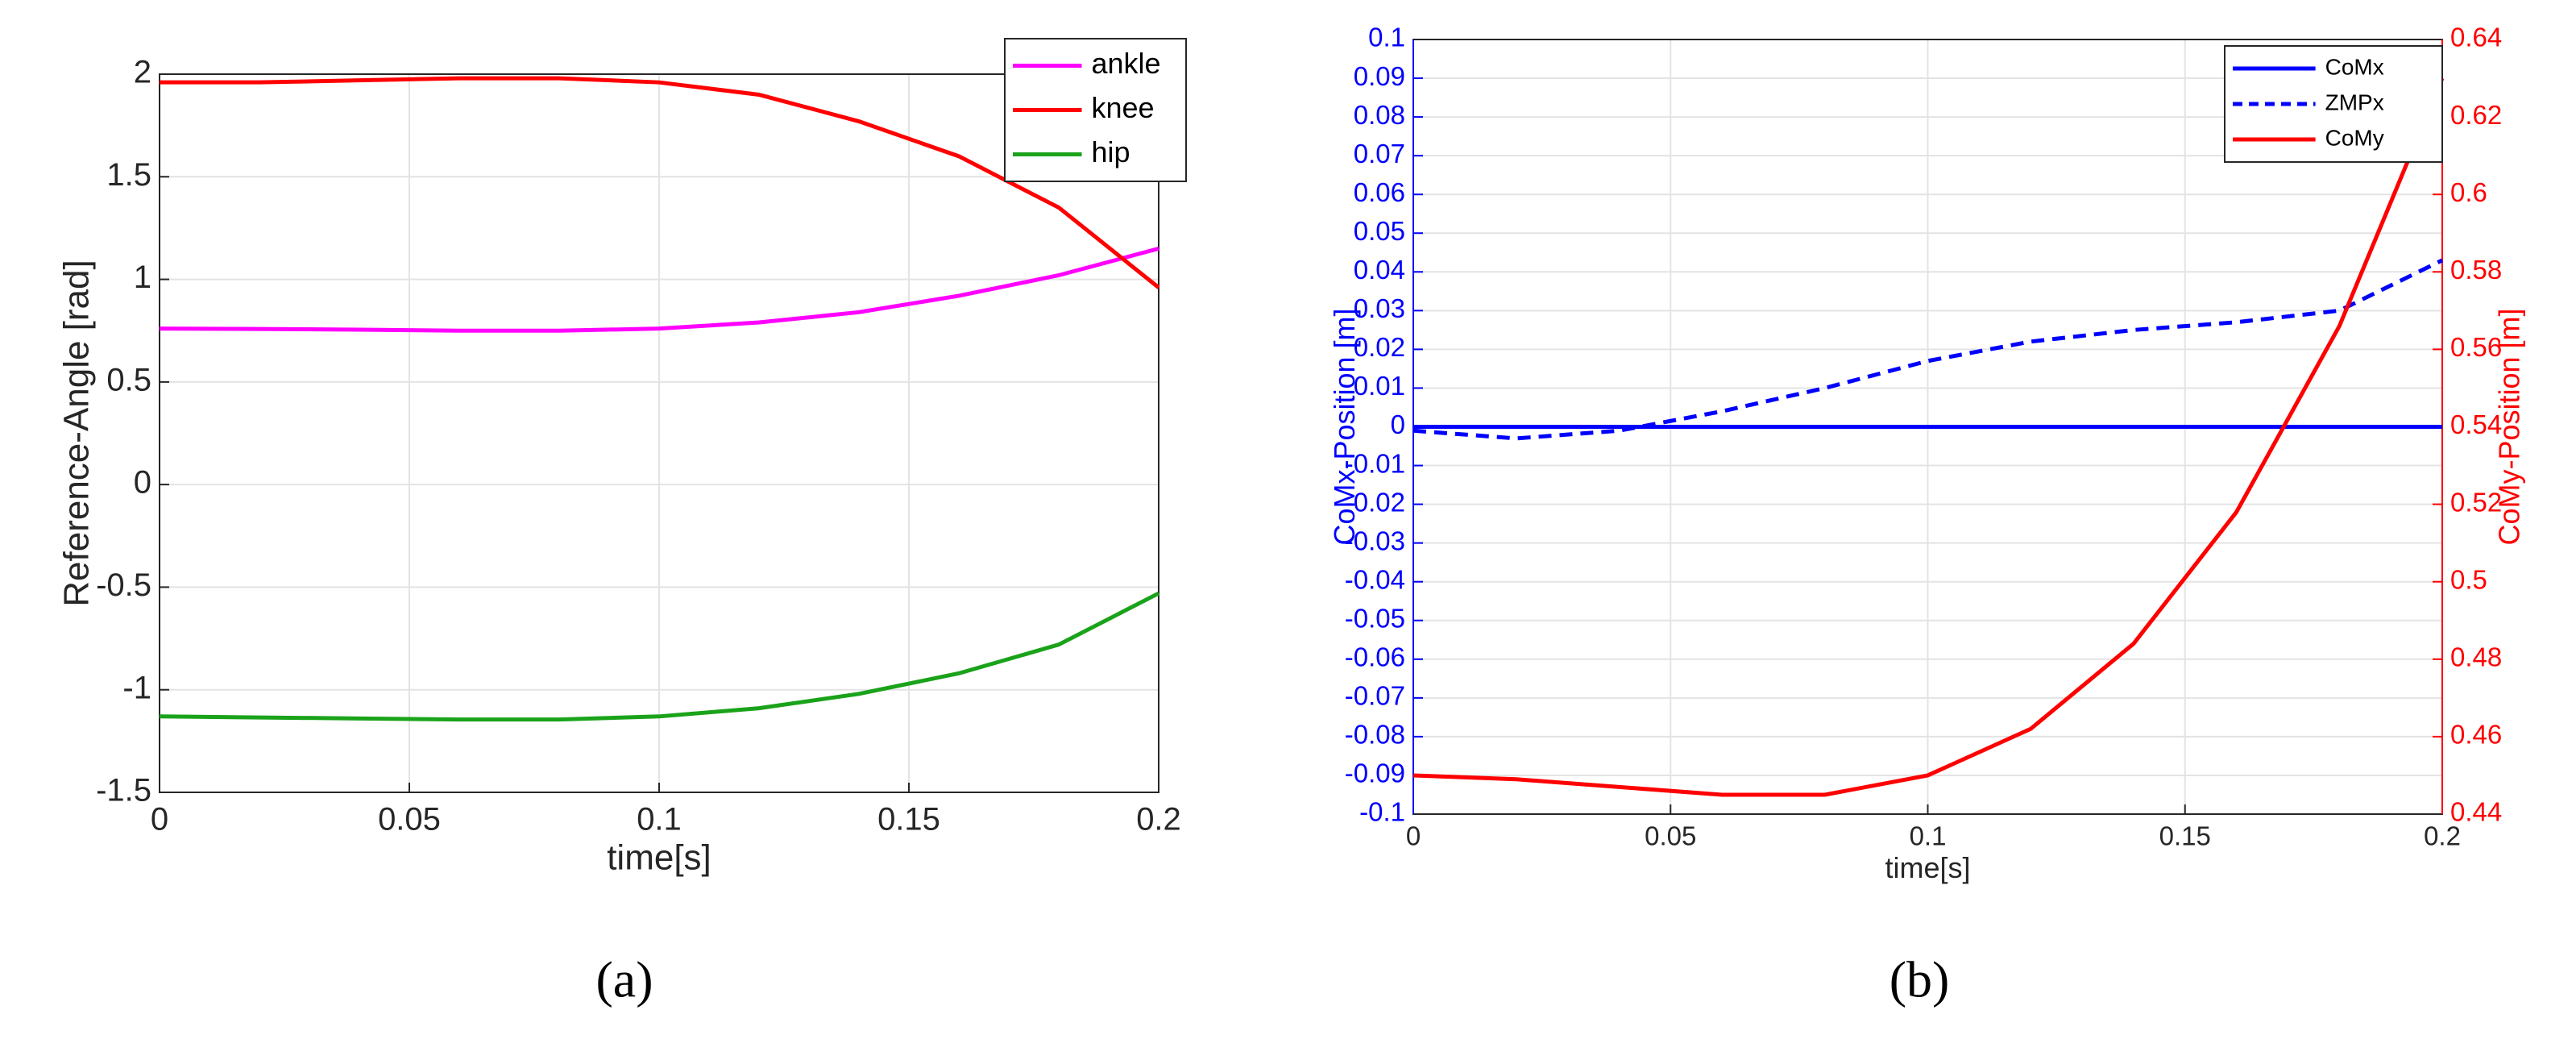 The height and width of the screenshot is (1039, 2576). I want to click on y2-tick-label: 0.62, so click(2476, 115).